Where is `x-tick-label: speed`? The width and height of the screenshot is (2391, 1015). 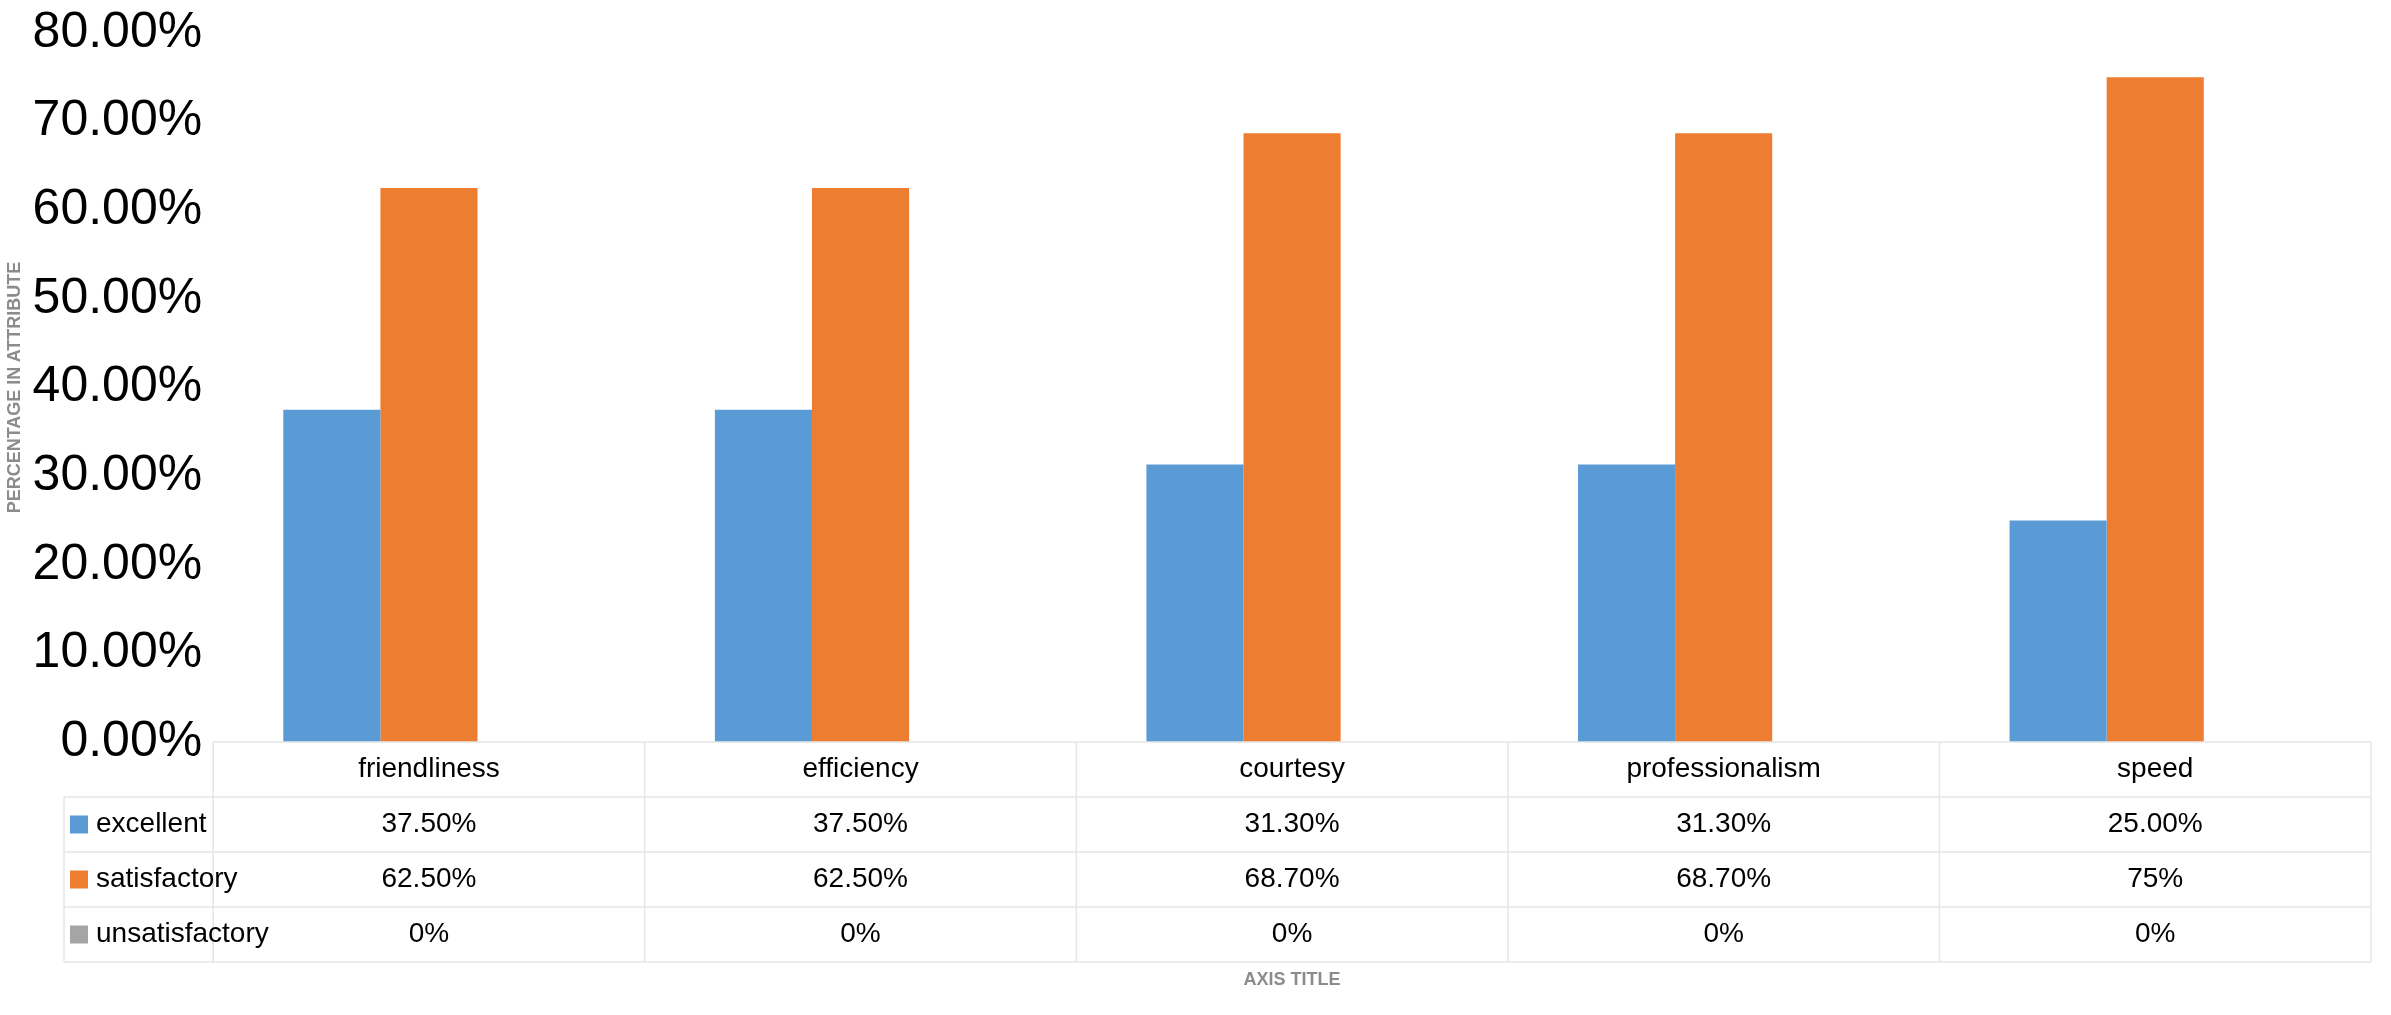
x-tick-label: speed is located at coordinates (2155, 768).